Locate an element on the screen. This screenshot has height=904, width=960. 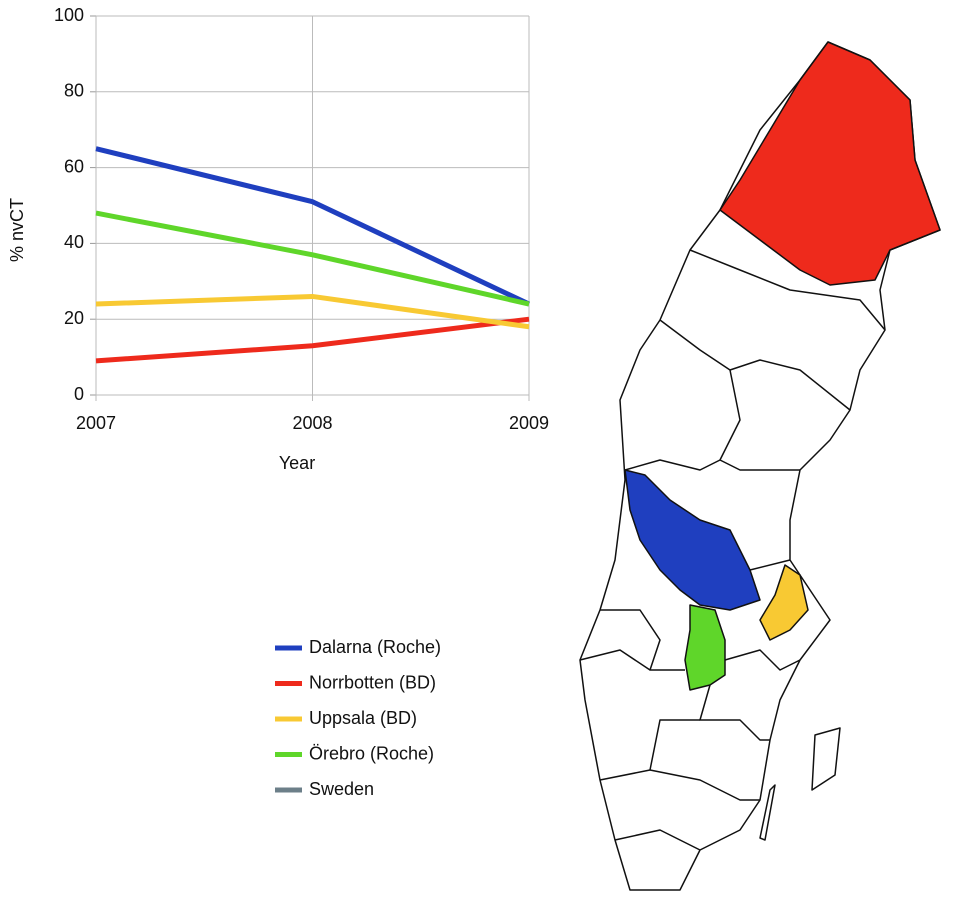
y-tick-label: 100 is located at coordinates (69, 15).